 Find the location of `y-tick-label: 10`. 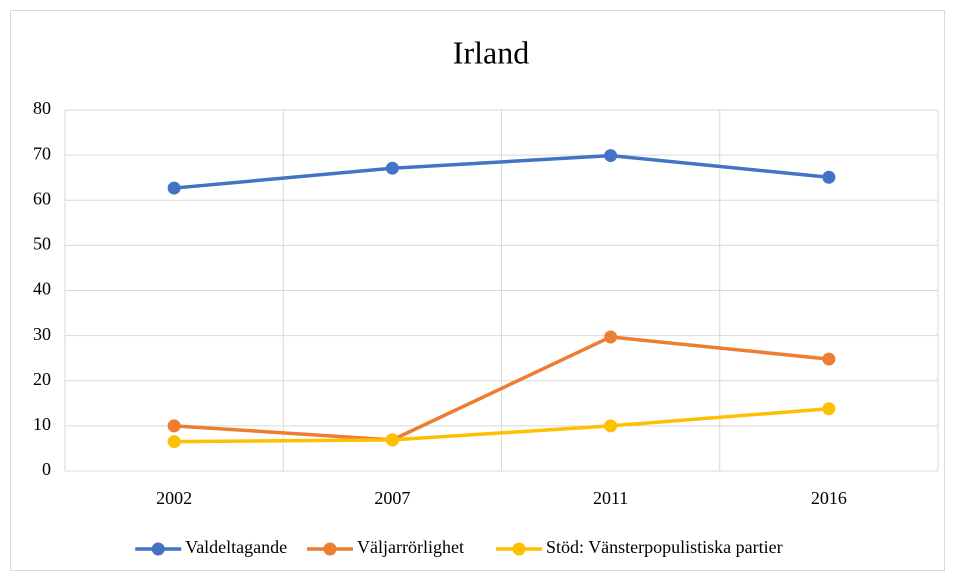

y-tick-label: 10 is located at coordinates (42, 424).